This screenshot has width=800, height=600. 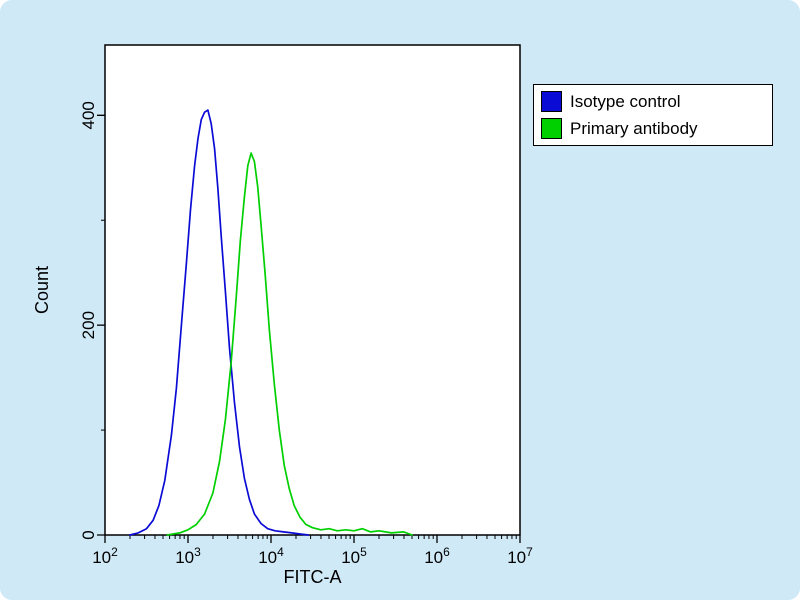 I want to click on y-axis-label: Count, so click(x=42, y=290).